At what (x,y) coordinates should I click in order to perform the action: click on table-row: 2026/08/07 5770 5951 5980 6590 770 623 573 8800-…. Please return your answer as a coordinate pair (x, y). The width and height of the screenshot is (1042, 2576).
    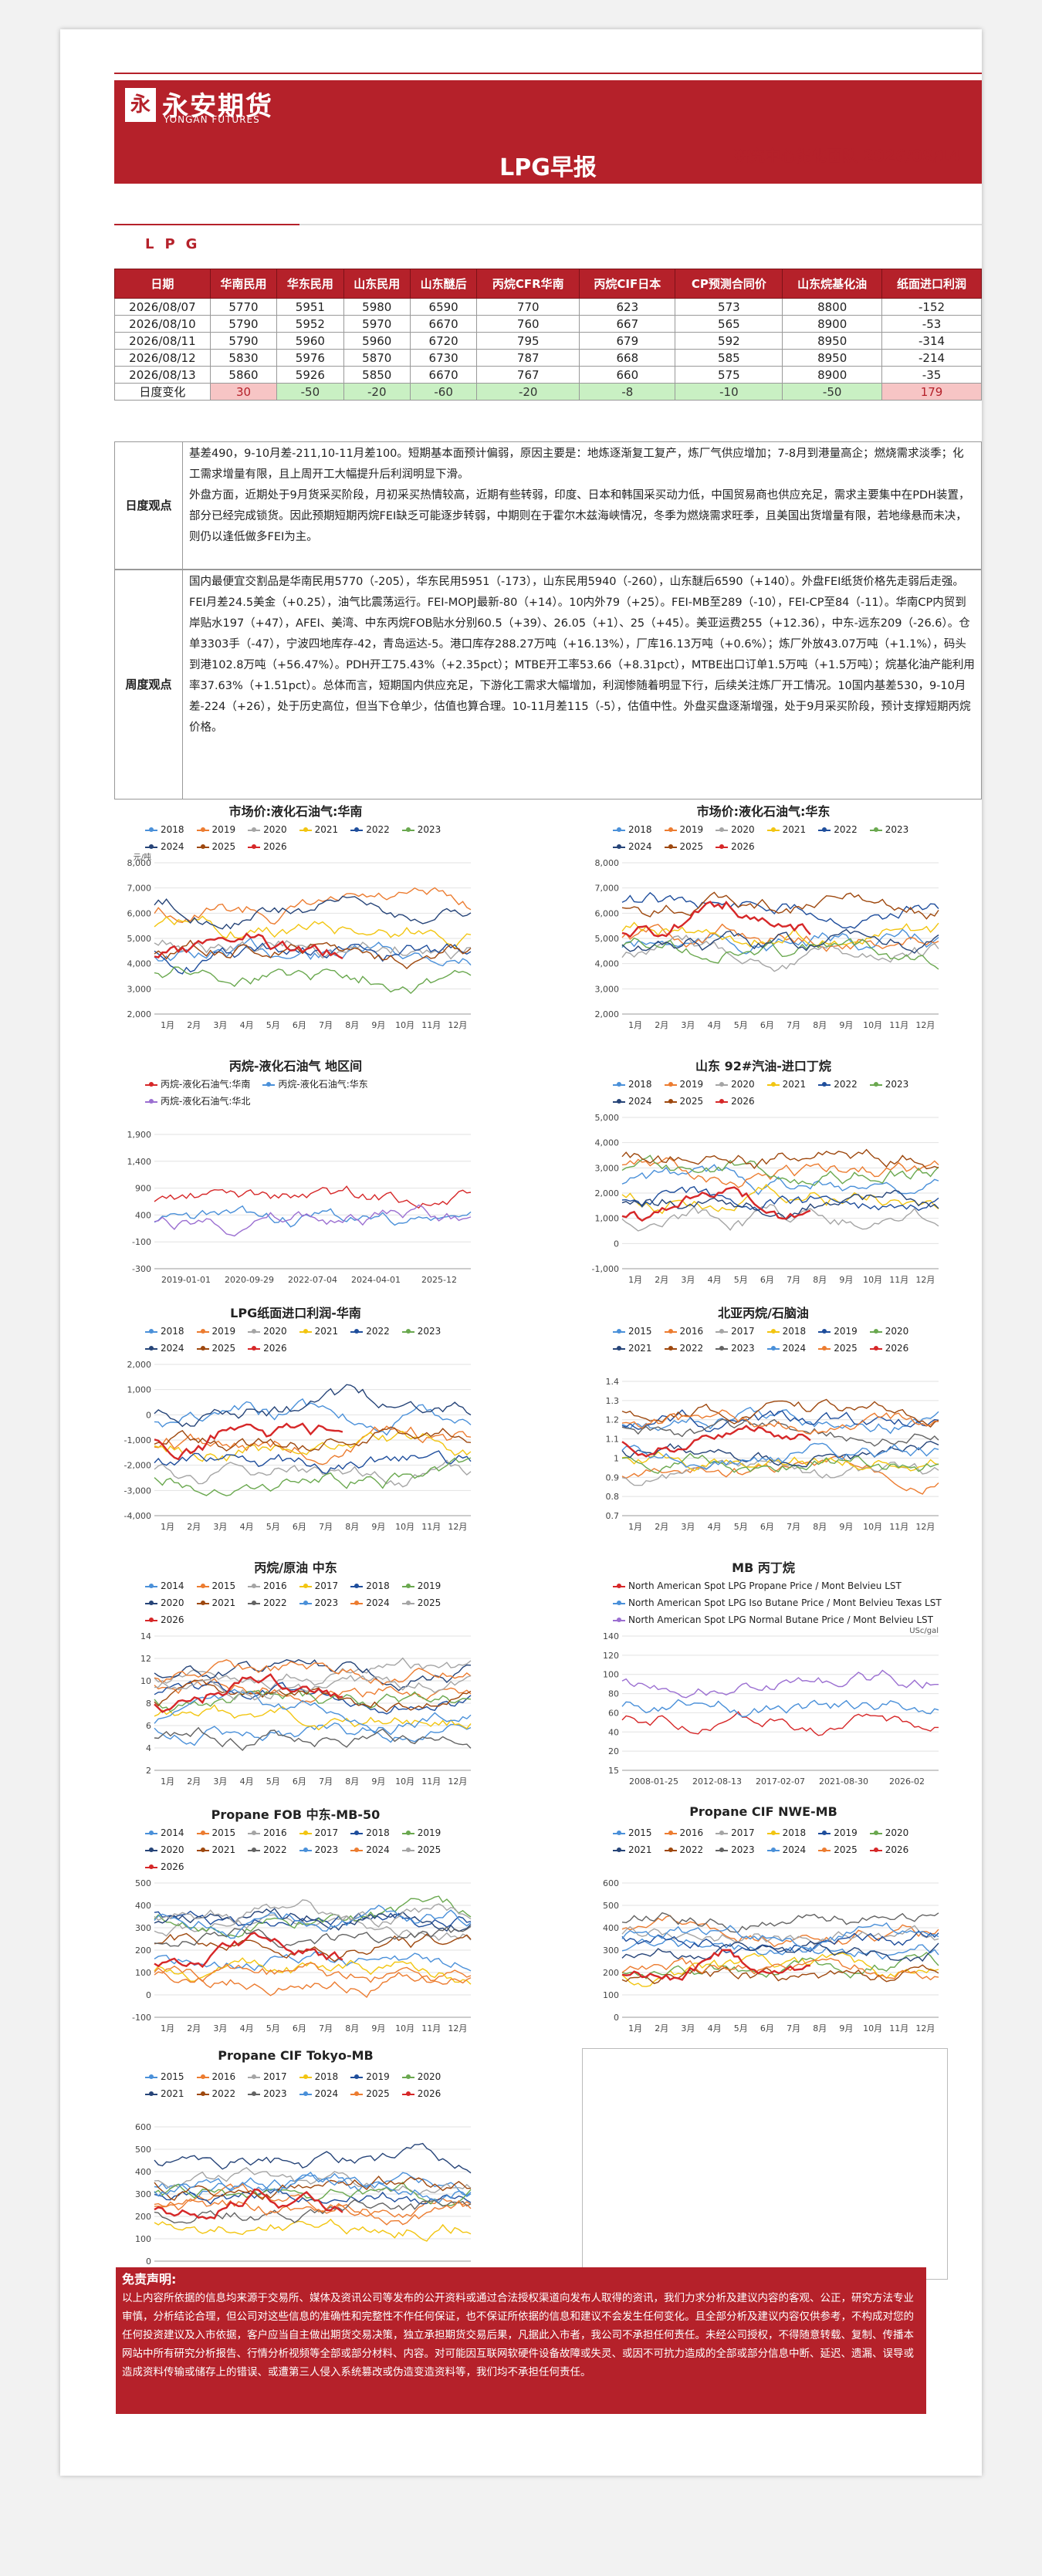
    Looking at the image, I should click on (548, 307).